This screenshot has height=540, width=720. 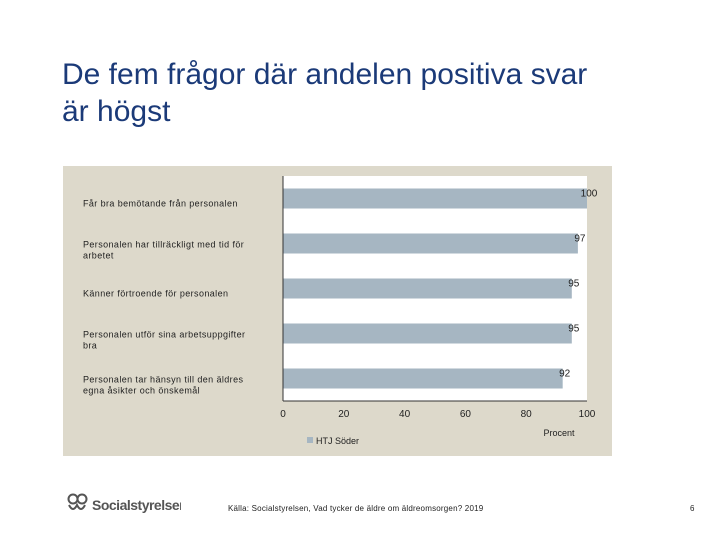 I want to click on x-axis-label: Procent, so click(x=559, y=433).